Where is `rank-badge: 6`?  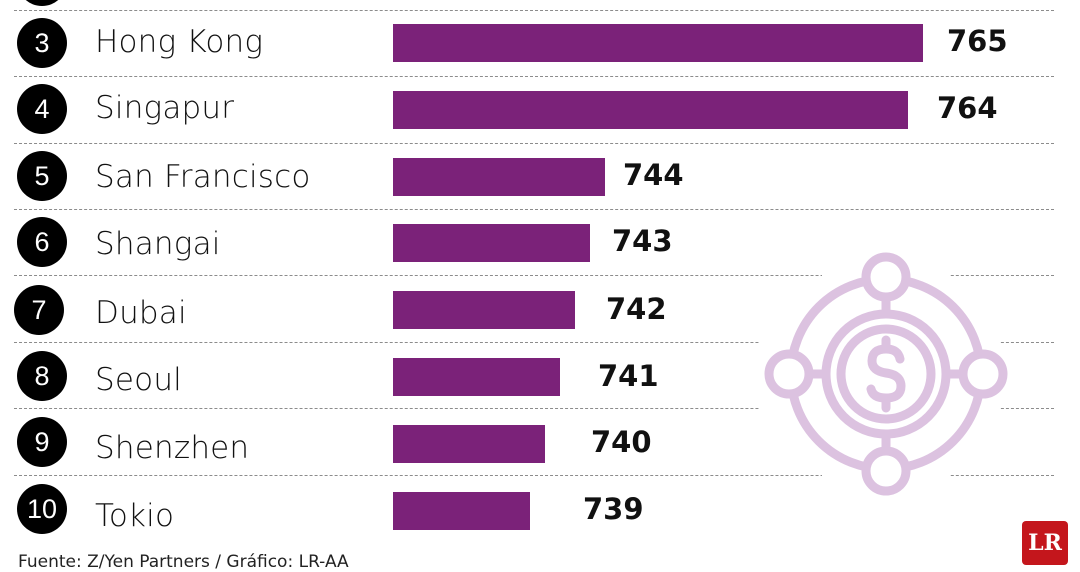
rank-badge: 6 is located at coordinates (42, 242).